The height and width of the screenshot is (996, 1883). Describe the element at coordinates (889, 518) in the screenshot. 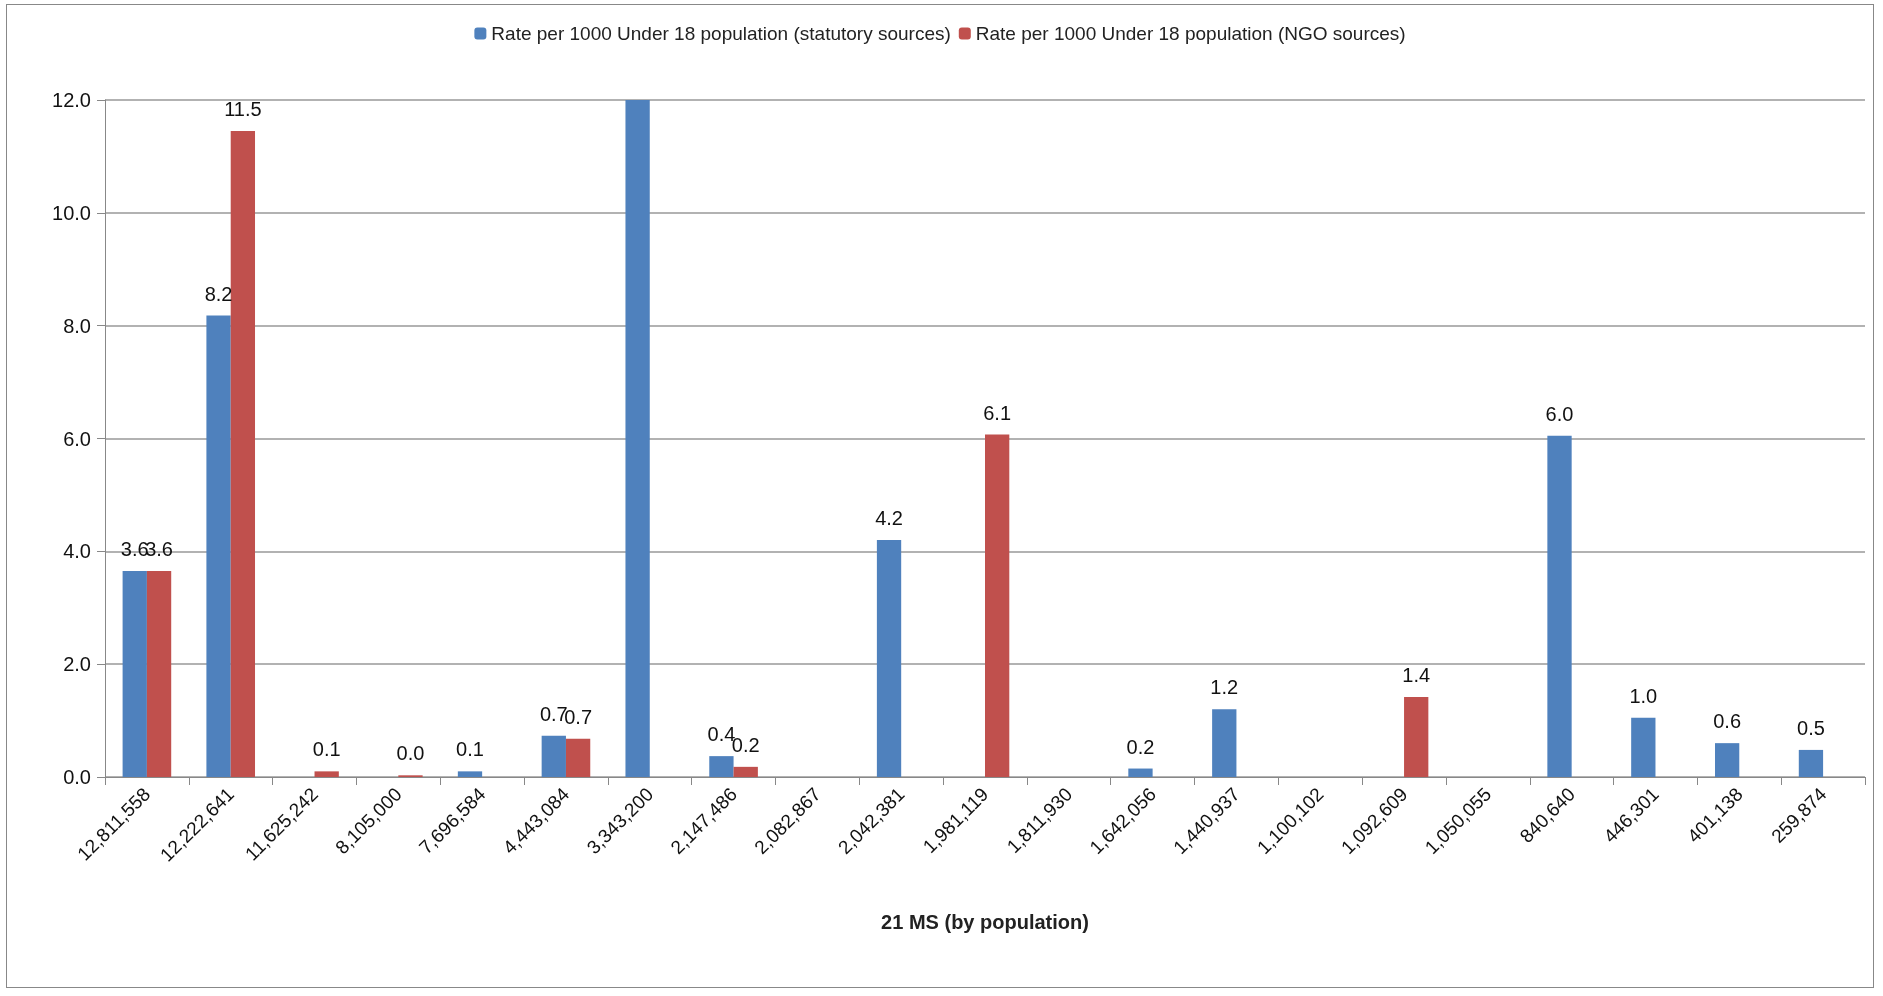

I see `data-label: 4.2` at that location.